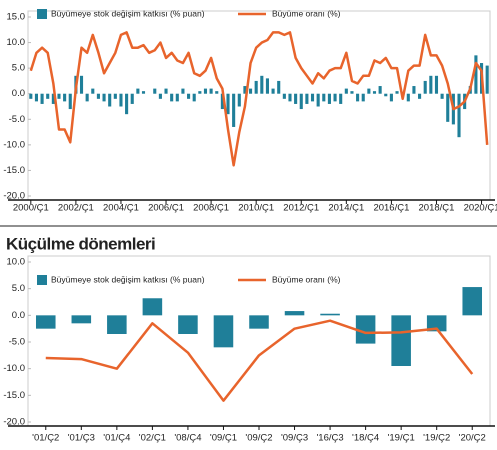 The image size is (497, 450). I want to click on y-tick-label: 15.0, so click(16, 17).